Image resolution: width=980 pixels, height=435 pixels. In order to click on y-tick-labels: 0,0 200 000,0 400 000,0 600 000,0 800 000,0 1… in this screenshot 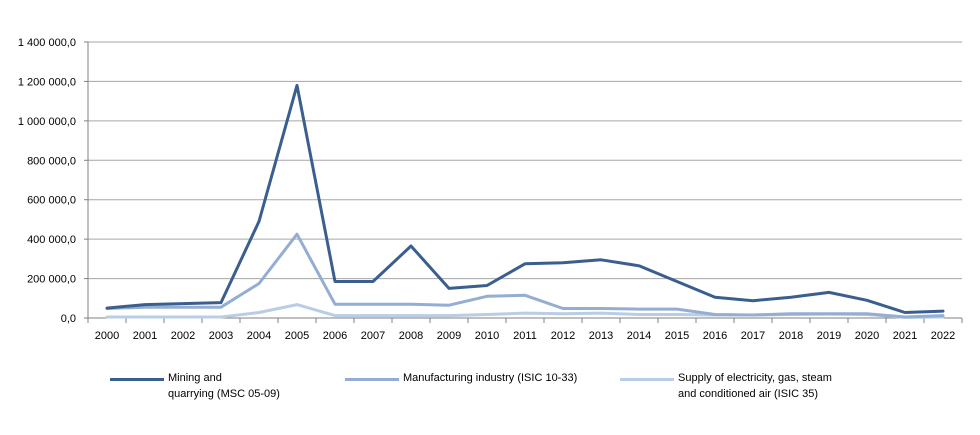, I will do `click(47, 181)`.